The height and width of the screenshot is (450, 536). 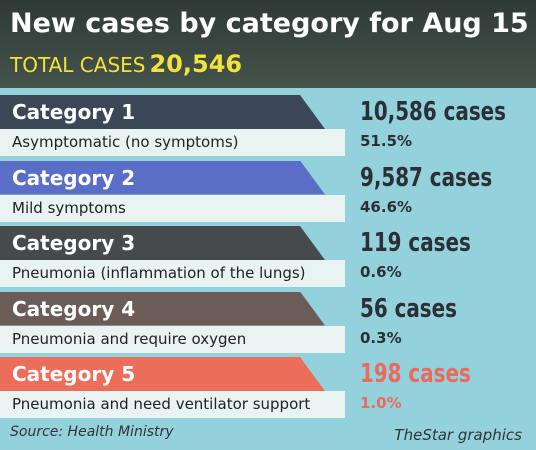 What do you see at coordinates (381, 272) in the screenshot?
I see `percent: 0.6%` at bounding box center [381, 272].